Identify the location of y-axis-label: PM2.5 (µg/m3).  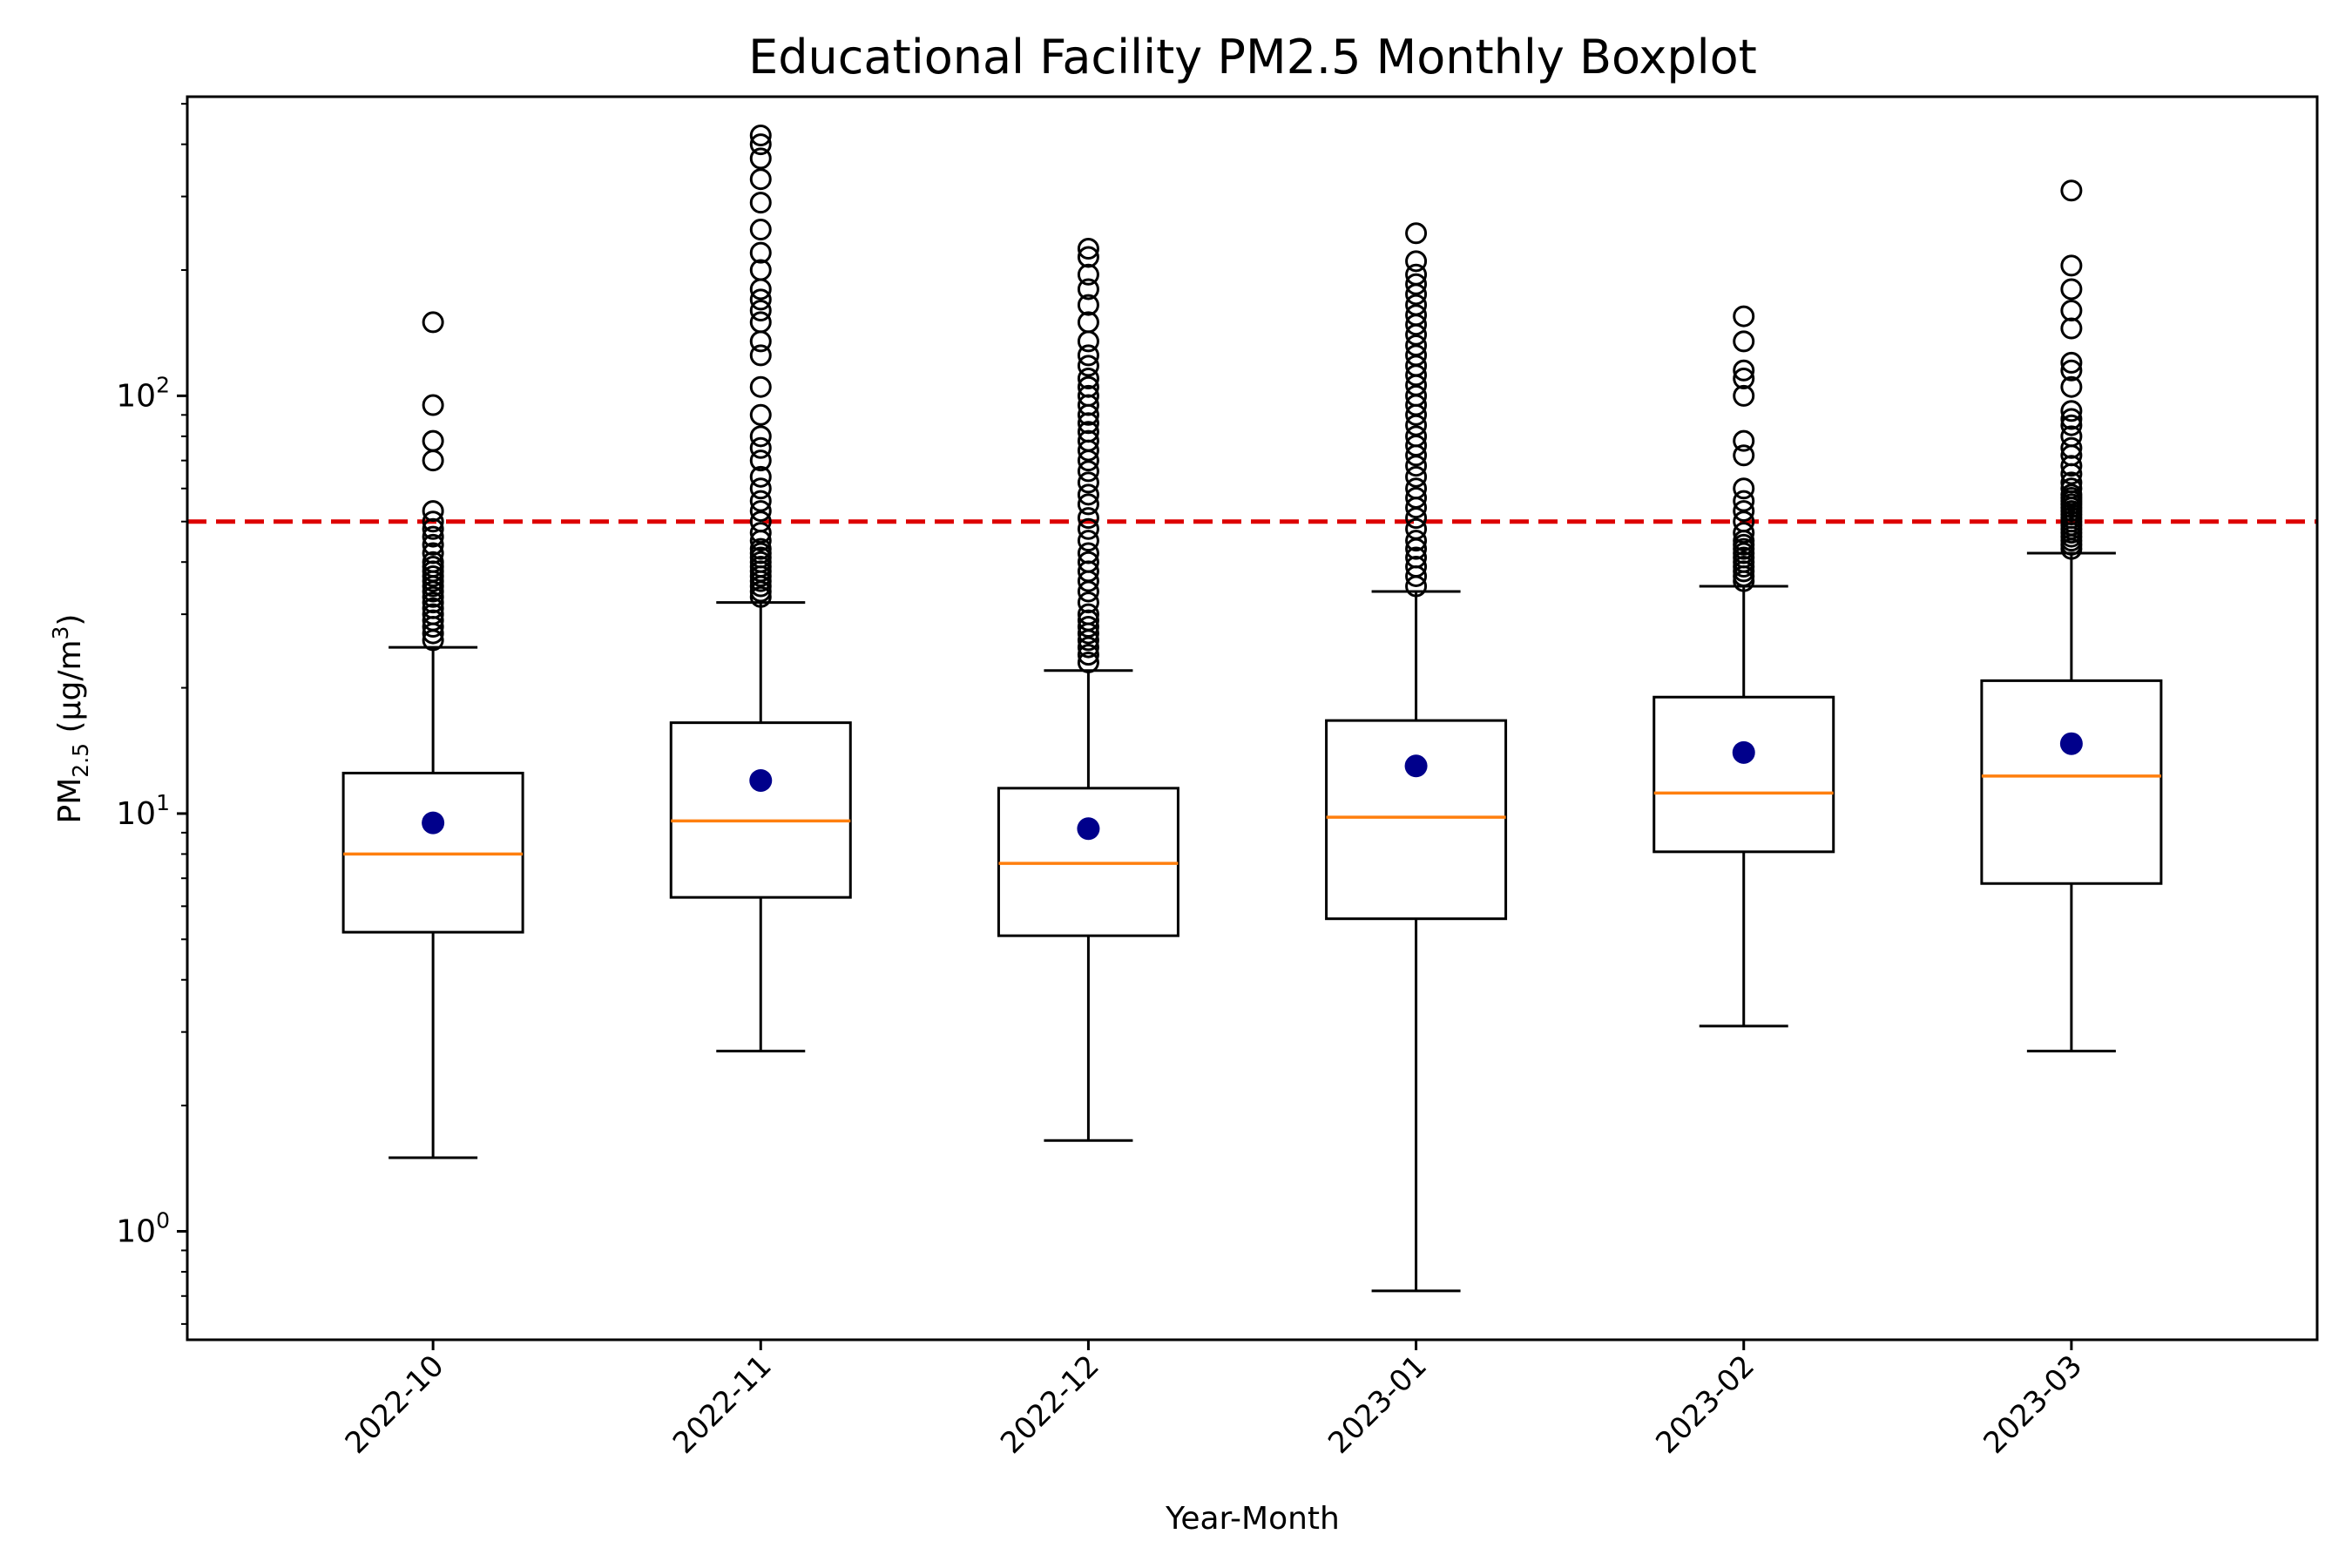
(70, 719).